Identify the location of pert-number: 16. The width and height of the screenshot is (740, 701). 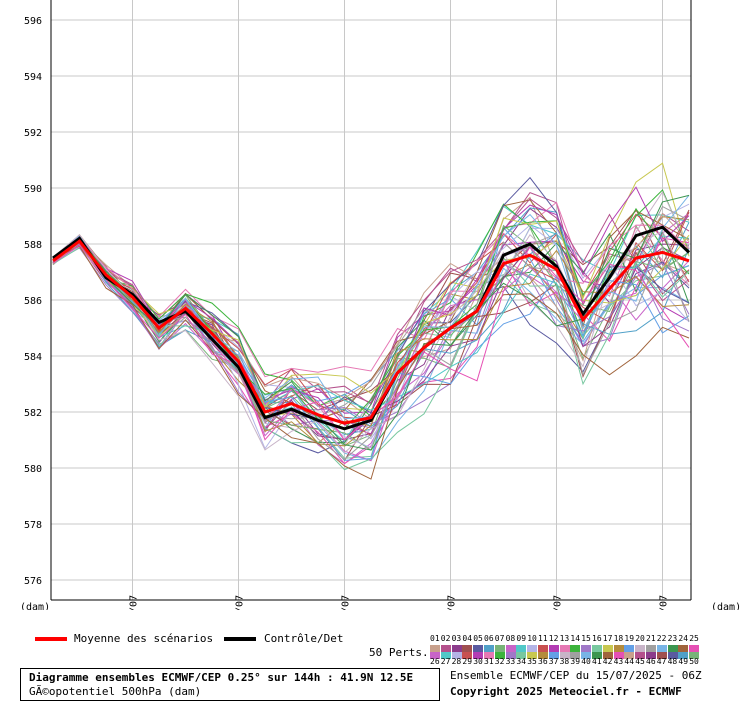
(597, 638).